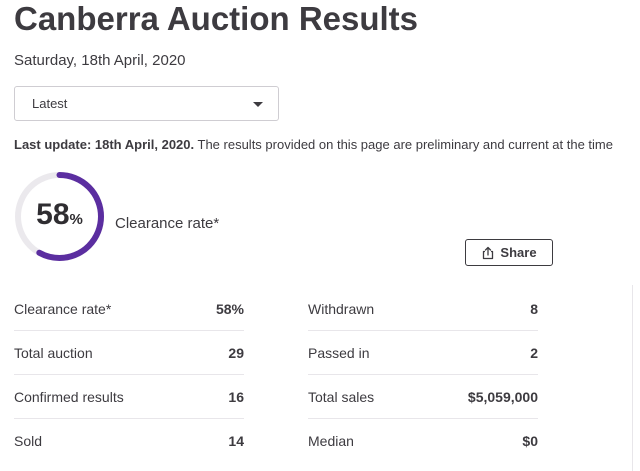 This screenshot has width=640, height=471. What do you see at coordinates (129, 309) in the screenshot?
I see `stat-row: Clearance rate* 58%` at bounding box center [129, 309].